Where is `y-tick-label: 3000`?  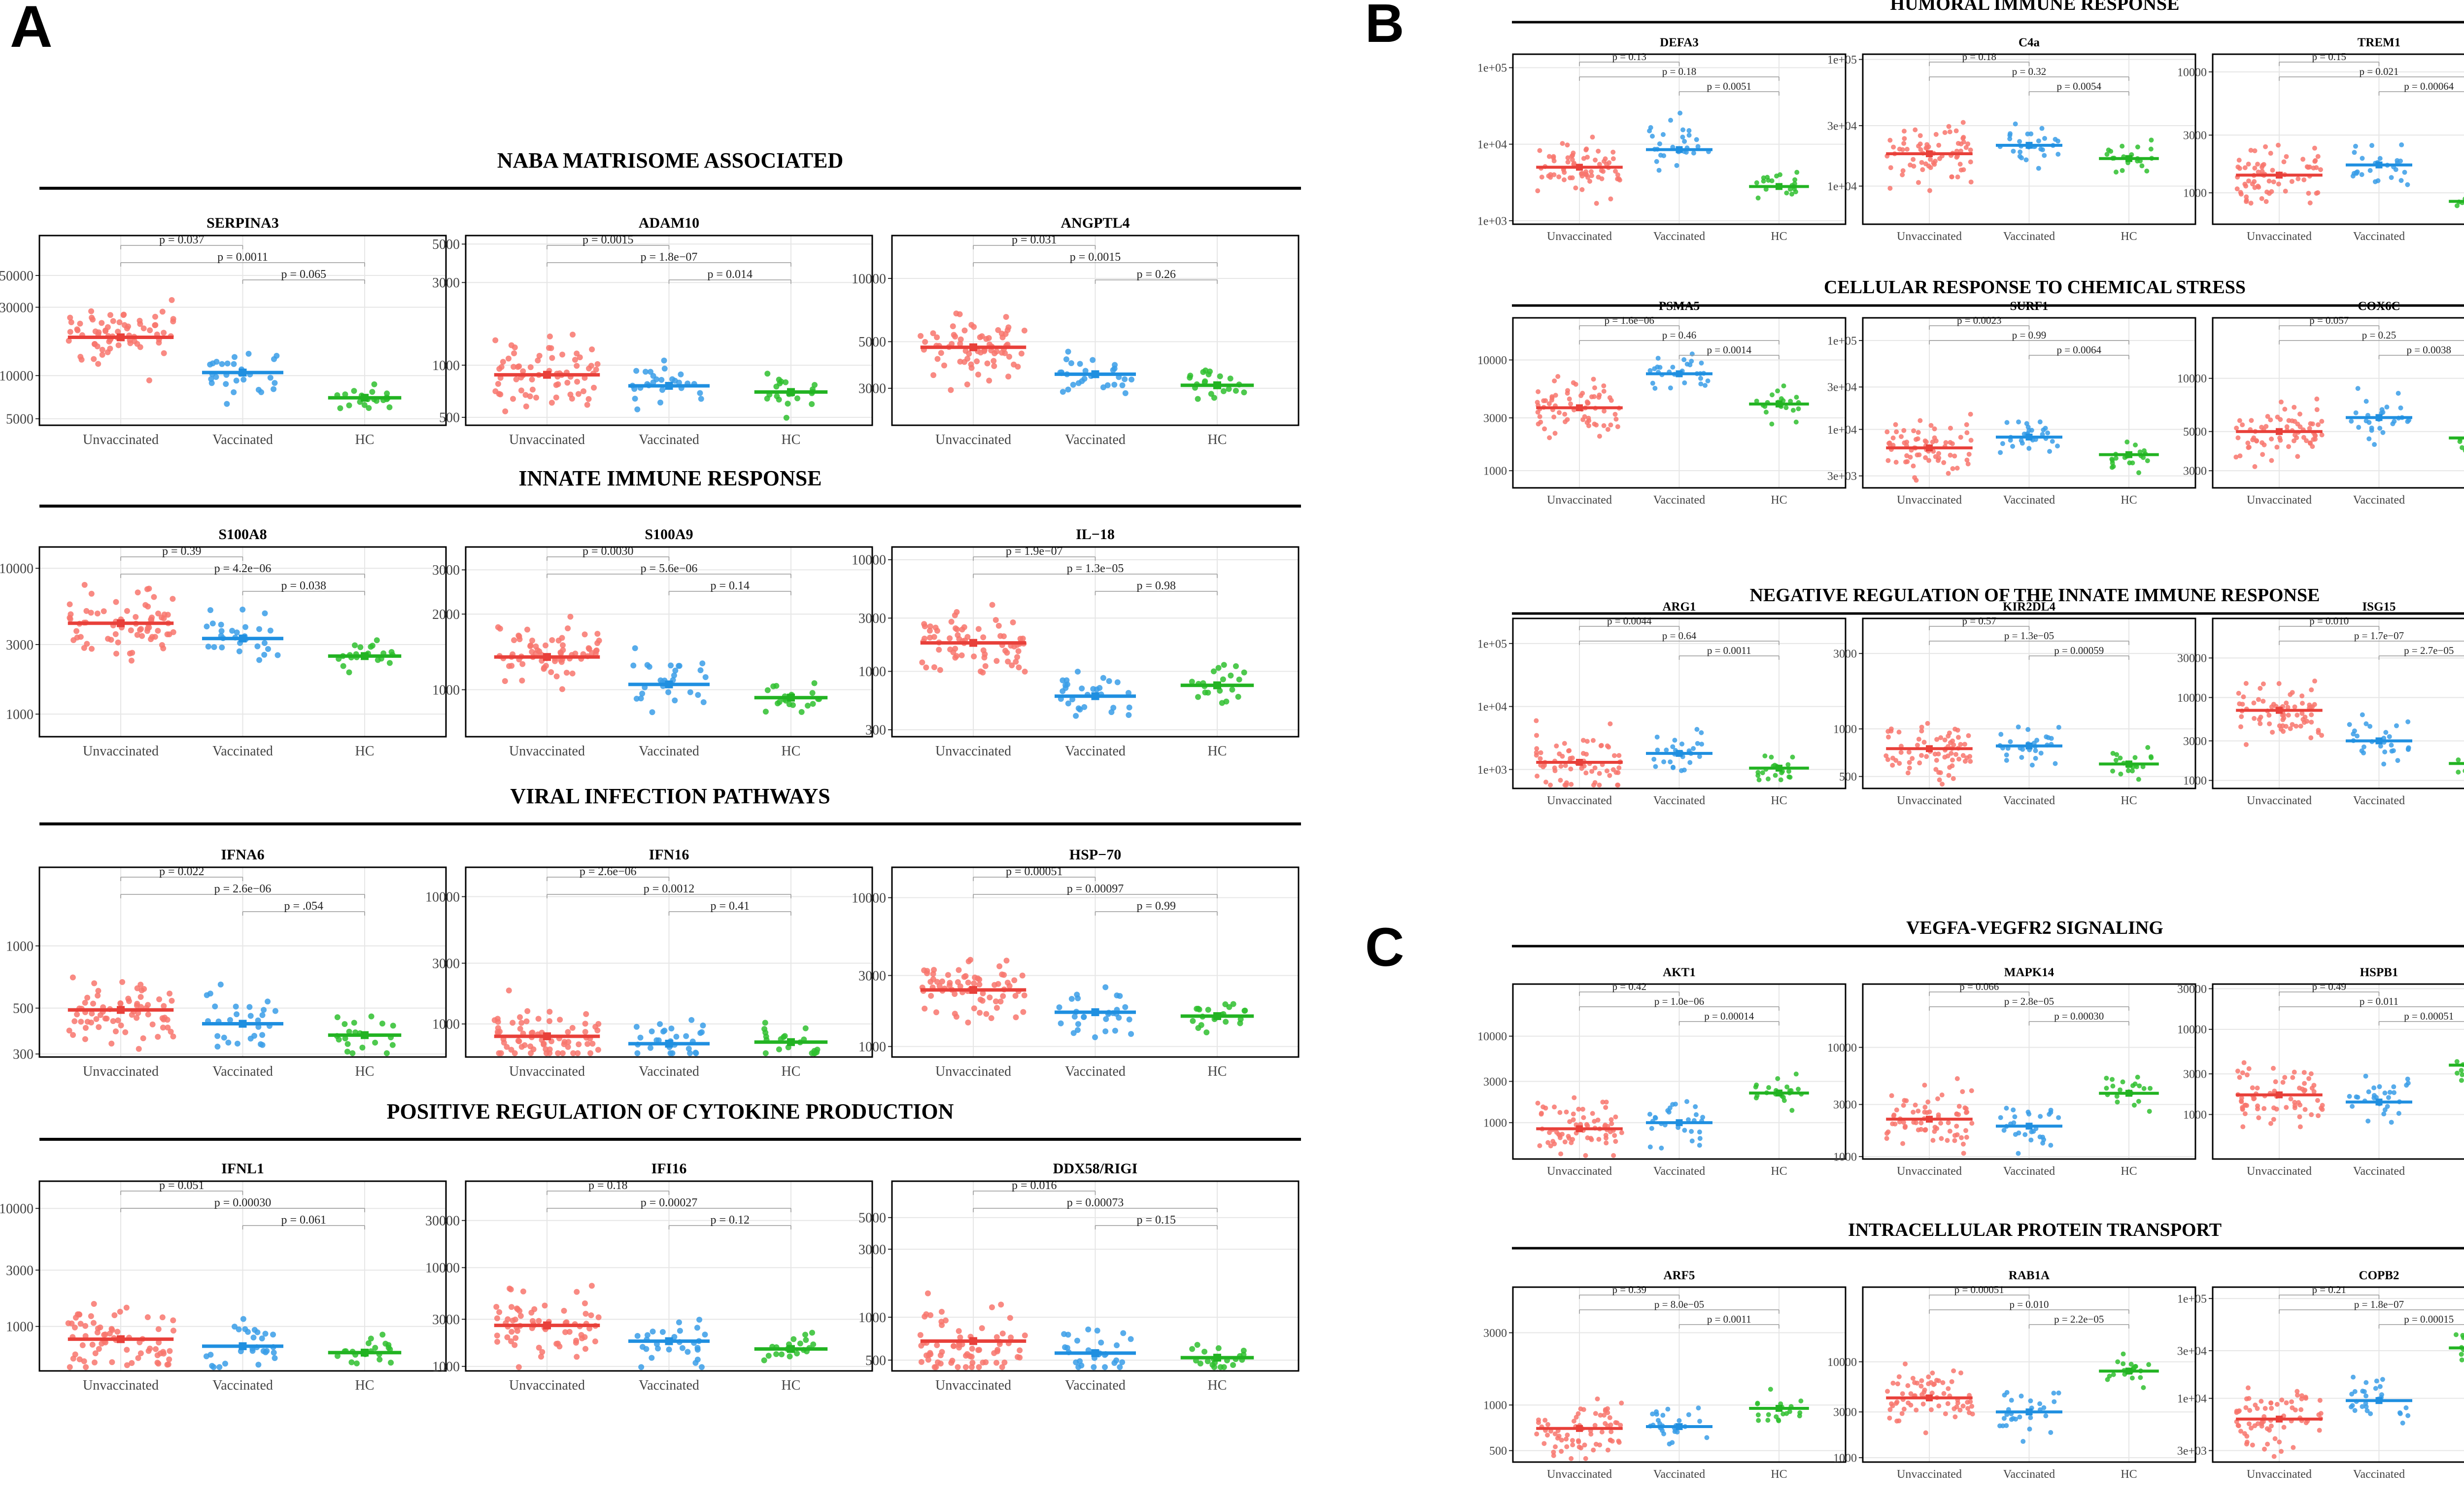
y-tick-label: 3000 is located at coordinates (446, 1320).